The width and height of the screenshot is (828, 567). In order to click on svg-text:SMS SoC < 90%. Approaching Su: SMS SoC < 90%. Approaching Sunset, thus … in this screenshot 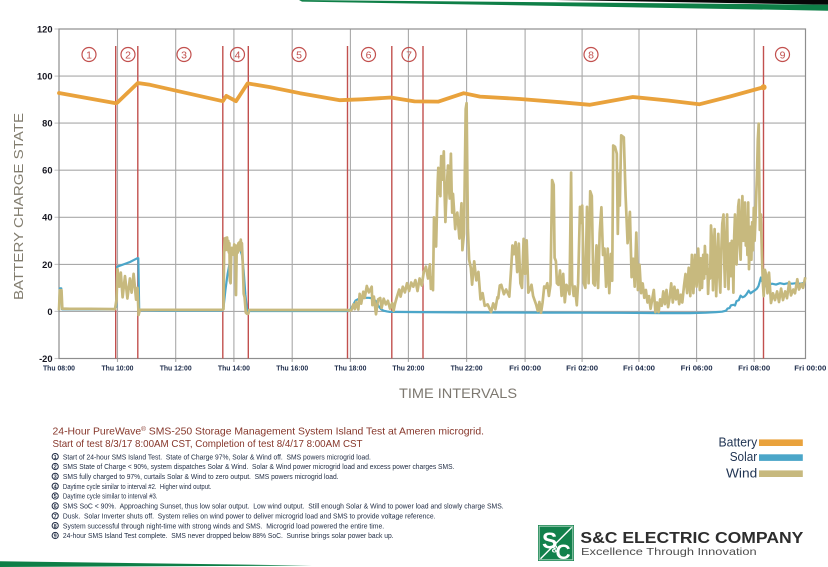, I will do `click(283, 507)`.